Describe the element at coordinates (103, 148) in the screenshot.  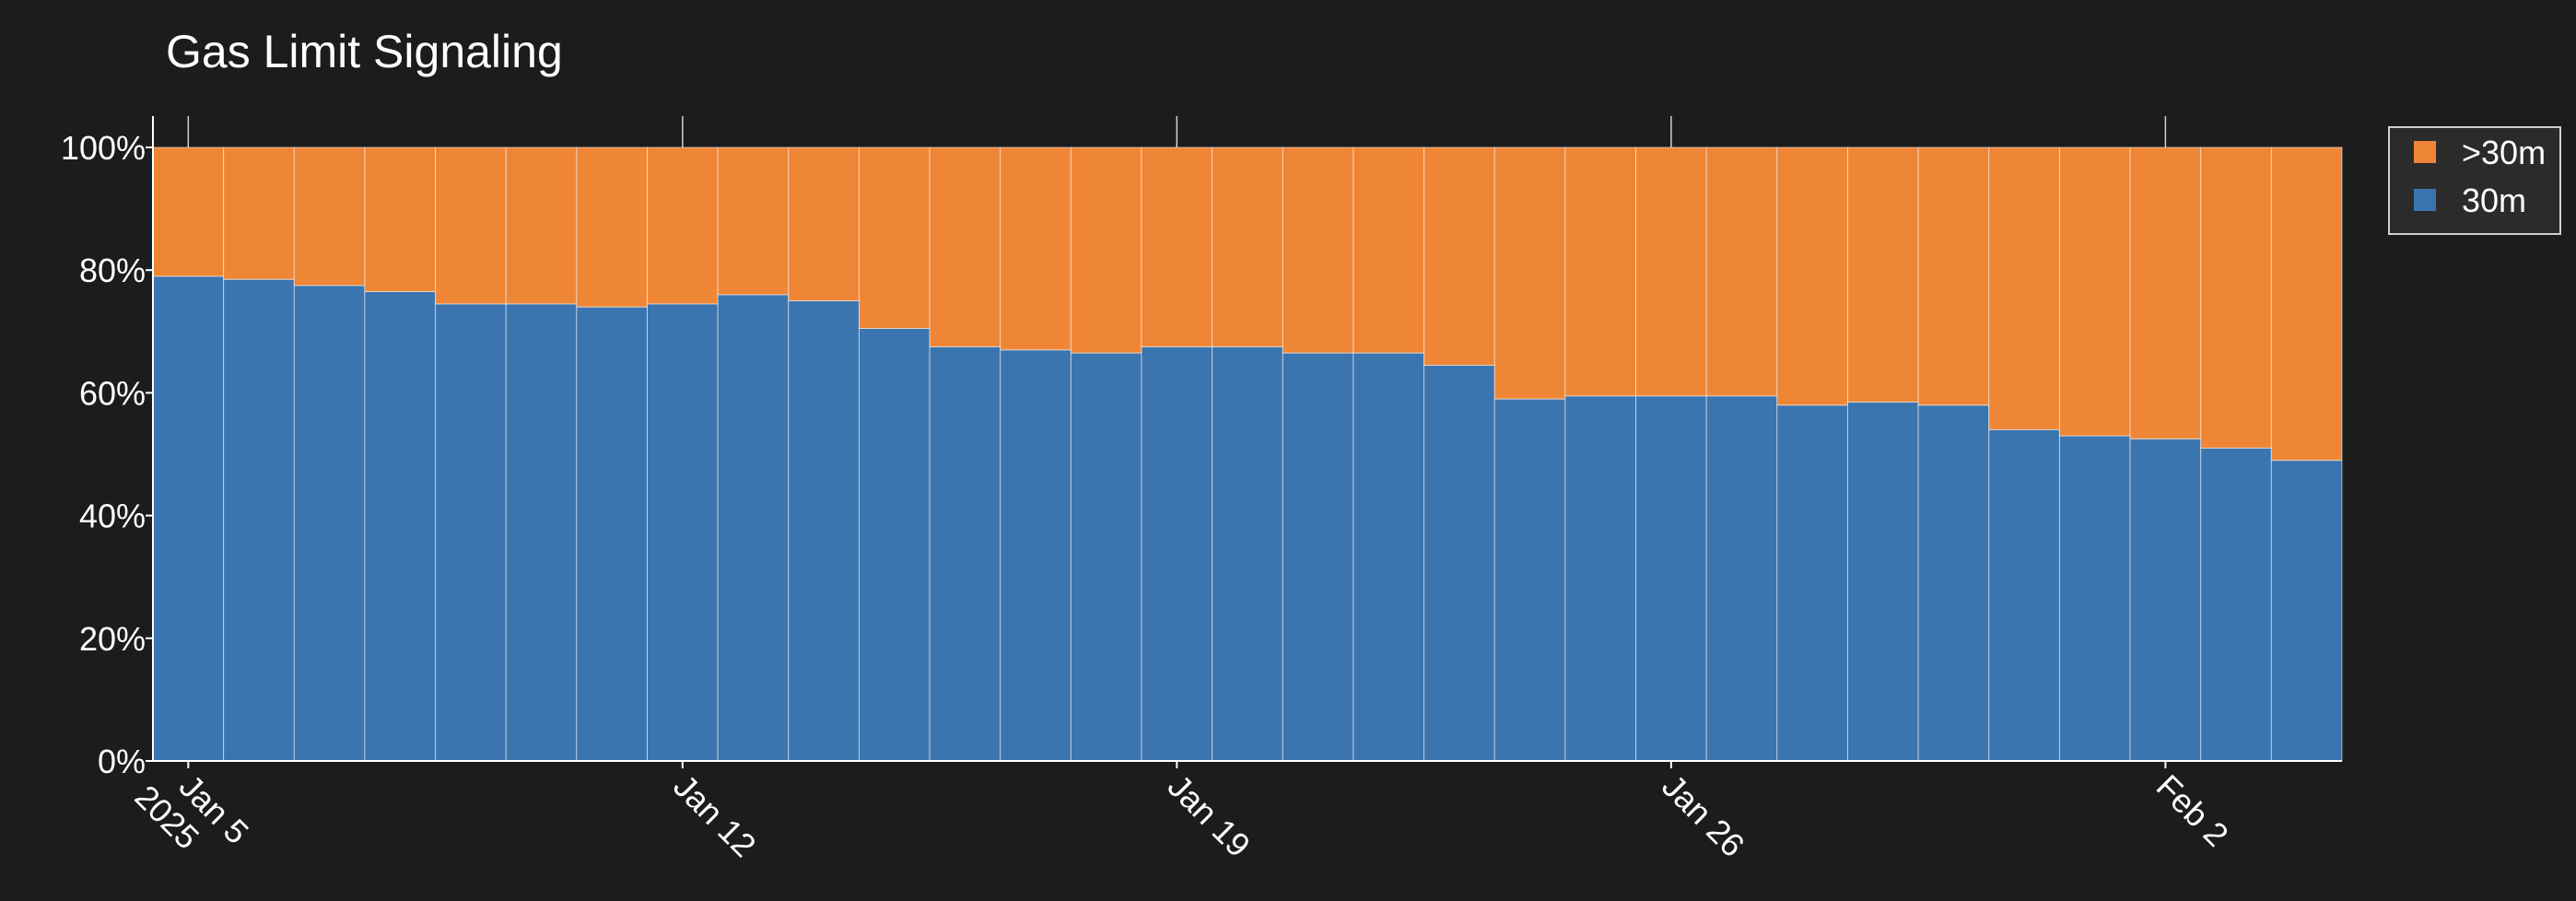
I see `y-tick-label: 100%` at that location.